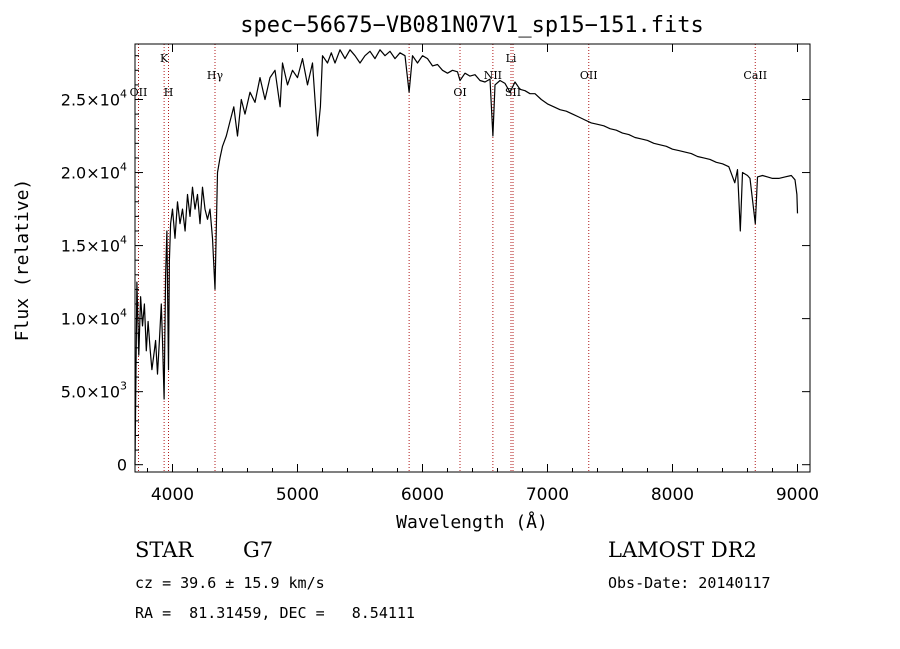 This screenshot has height=649, width=900. What do you see at coordinates (472, 522) in the screenshot?
I see `x-axis-label: Wavelength (Å)` at bounding box center [472, 522].